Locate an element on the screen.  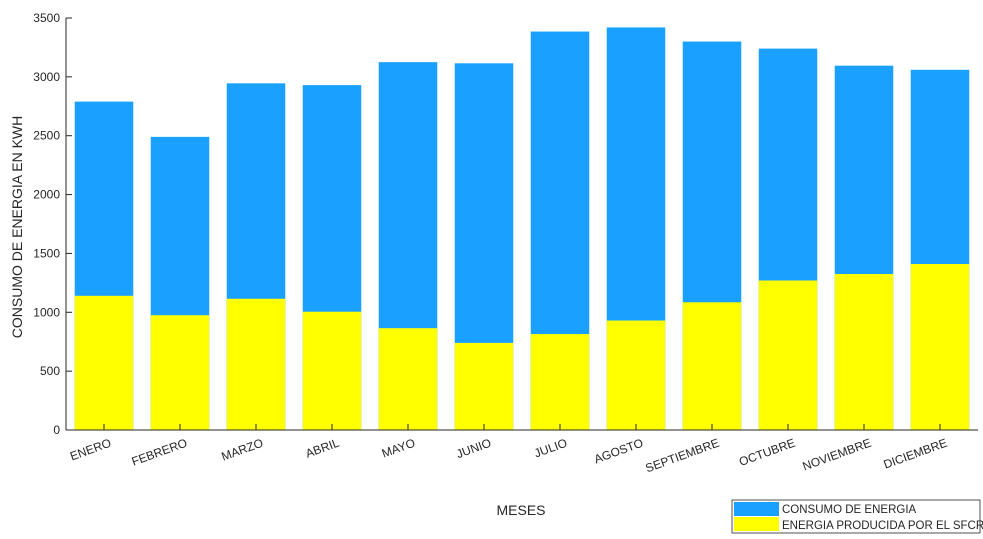
x-axis-label: MESES is located at coordinates (520, 510).